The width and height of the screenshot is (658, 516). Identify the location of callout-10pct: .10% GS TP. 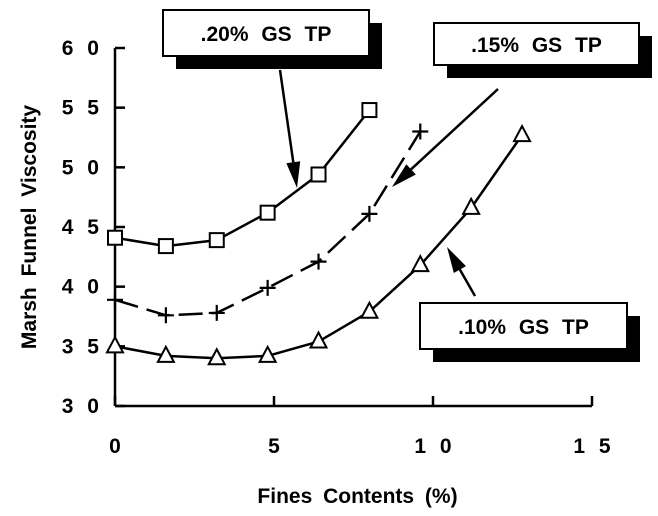
(529, 332).